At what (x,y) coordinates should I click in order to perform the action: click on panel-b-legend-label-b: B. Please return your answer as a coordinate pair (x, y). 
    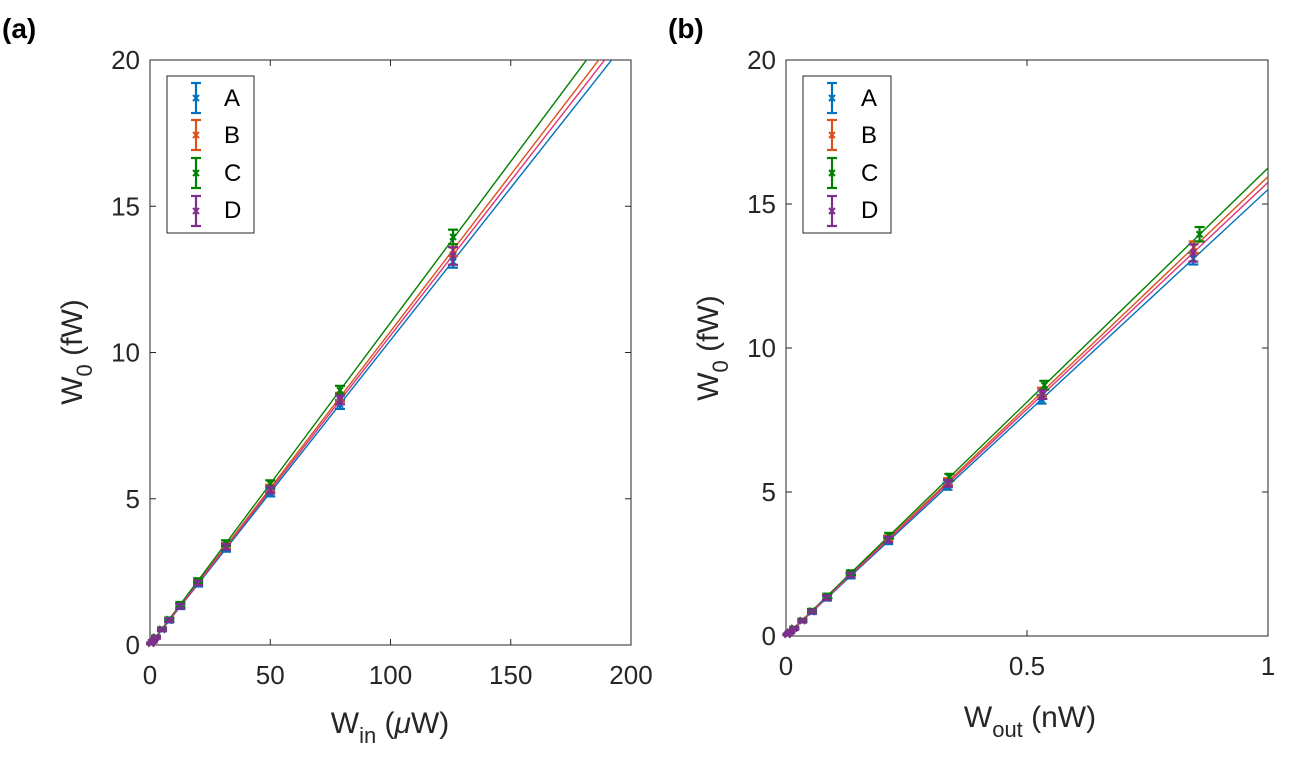
    Looking at the image, I should click on (869, 135).